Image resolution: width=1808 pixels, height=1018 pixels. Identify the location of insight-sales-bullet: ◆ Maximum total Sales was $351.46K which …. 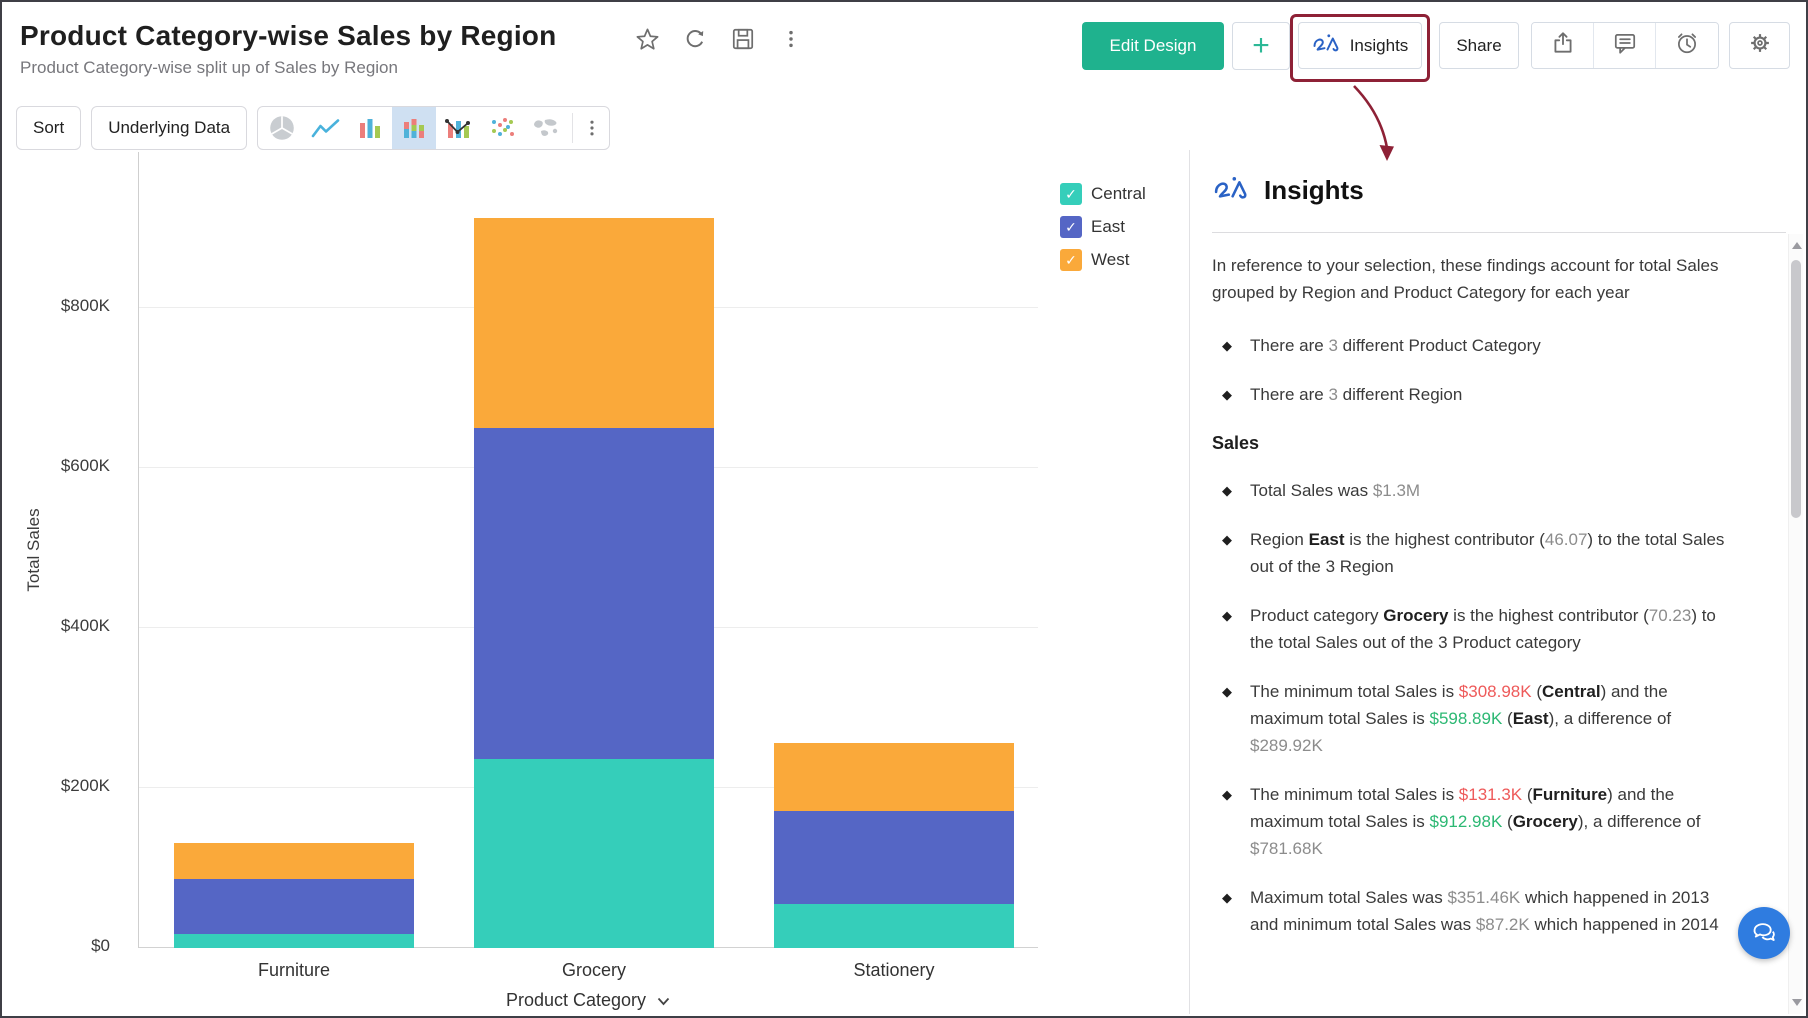
(1472, 911).